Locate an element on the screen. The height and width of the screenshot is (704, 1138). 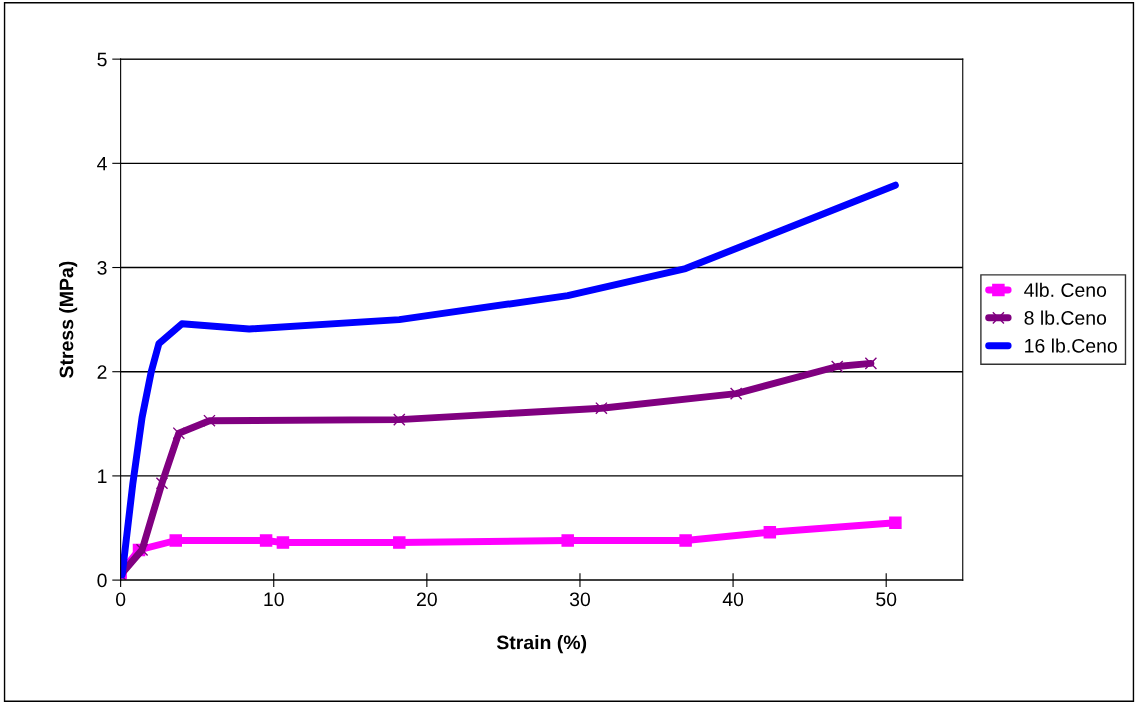
y-tick-label: 5 is located at coordinates (102, 59).